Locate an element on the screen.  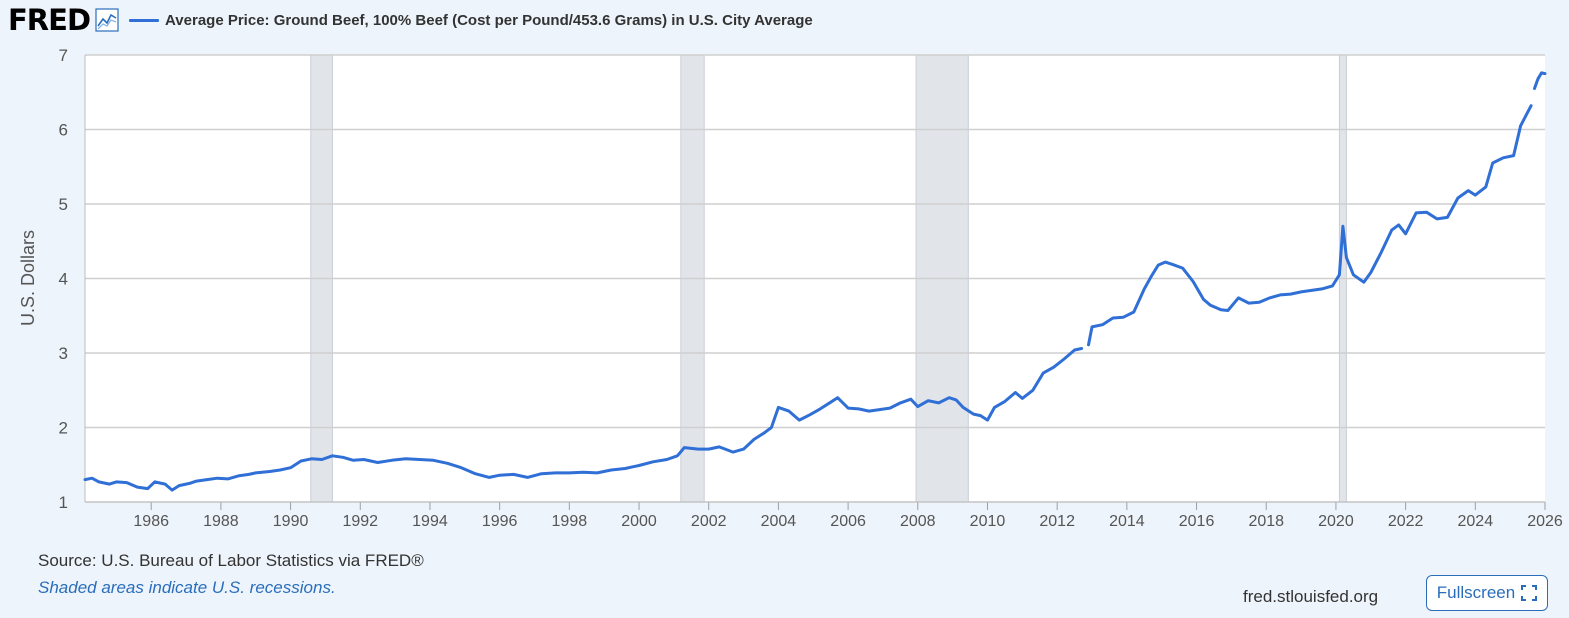
x-tick-label: 1998 is located at coordinates (570, 521).